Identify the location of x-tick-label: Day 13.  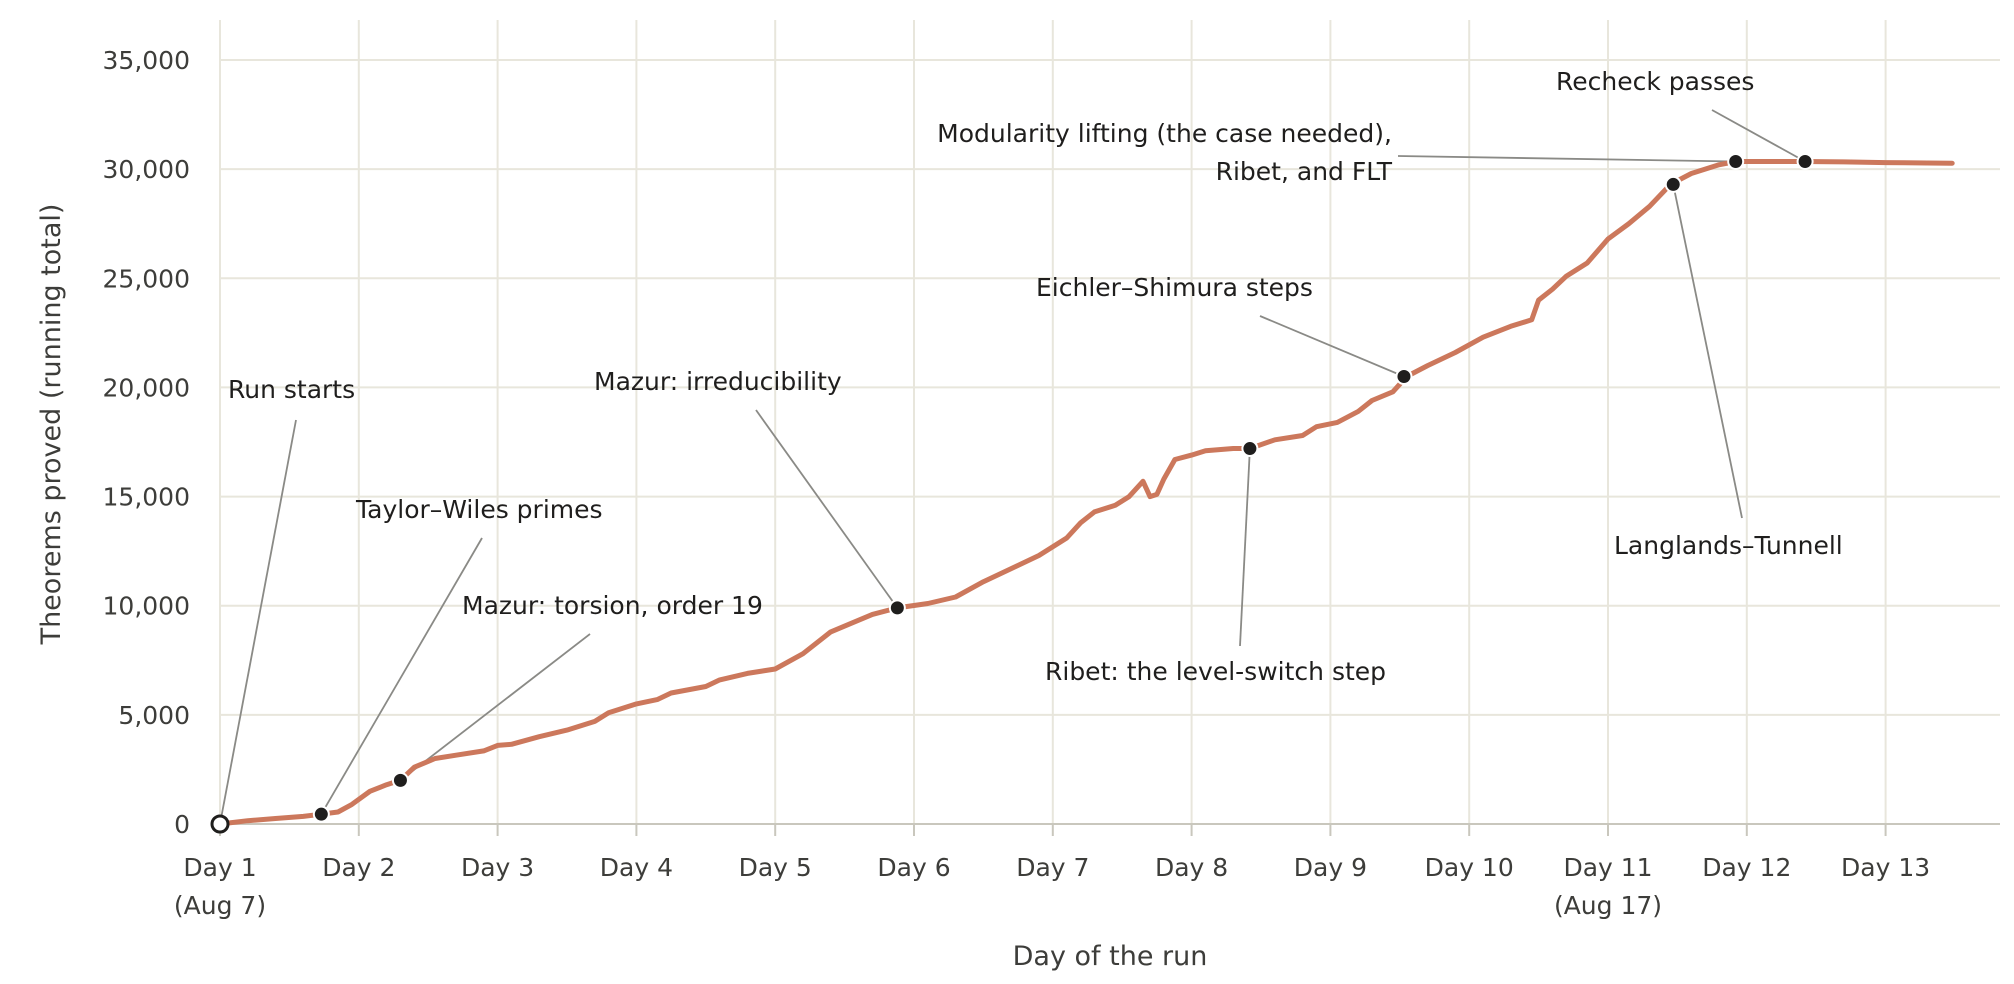
(1885, 867).